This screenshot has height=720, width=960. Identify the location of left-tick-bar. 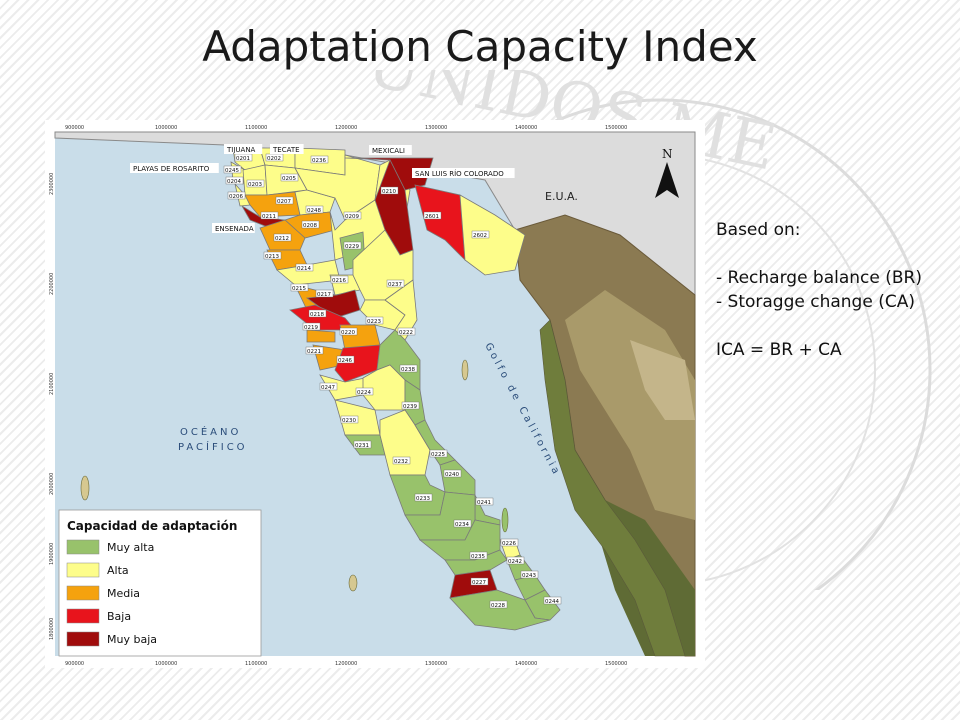
(50, 394).